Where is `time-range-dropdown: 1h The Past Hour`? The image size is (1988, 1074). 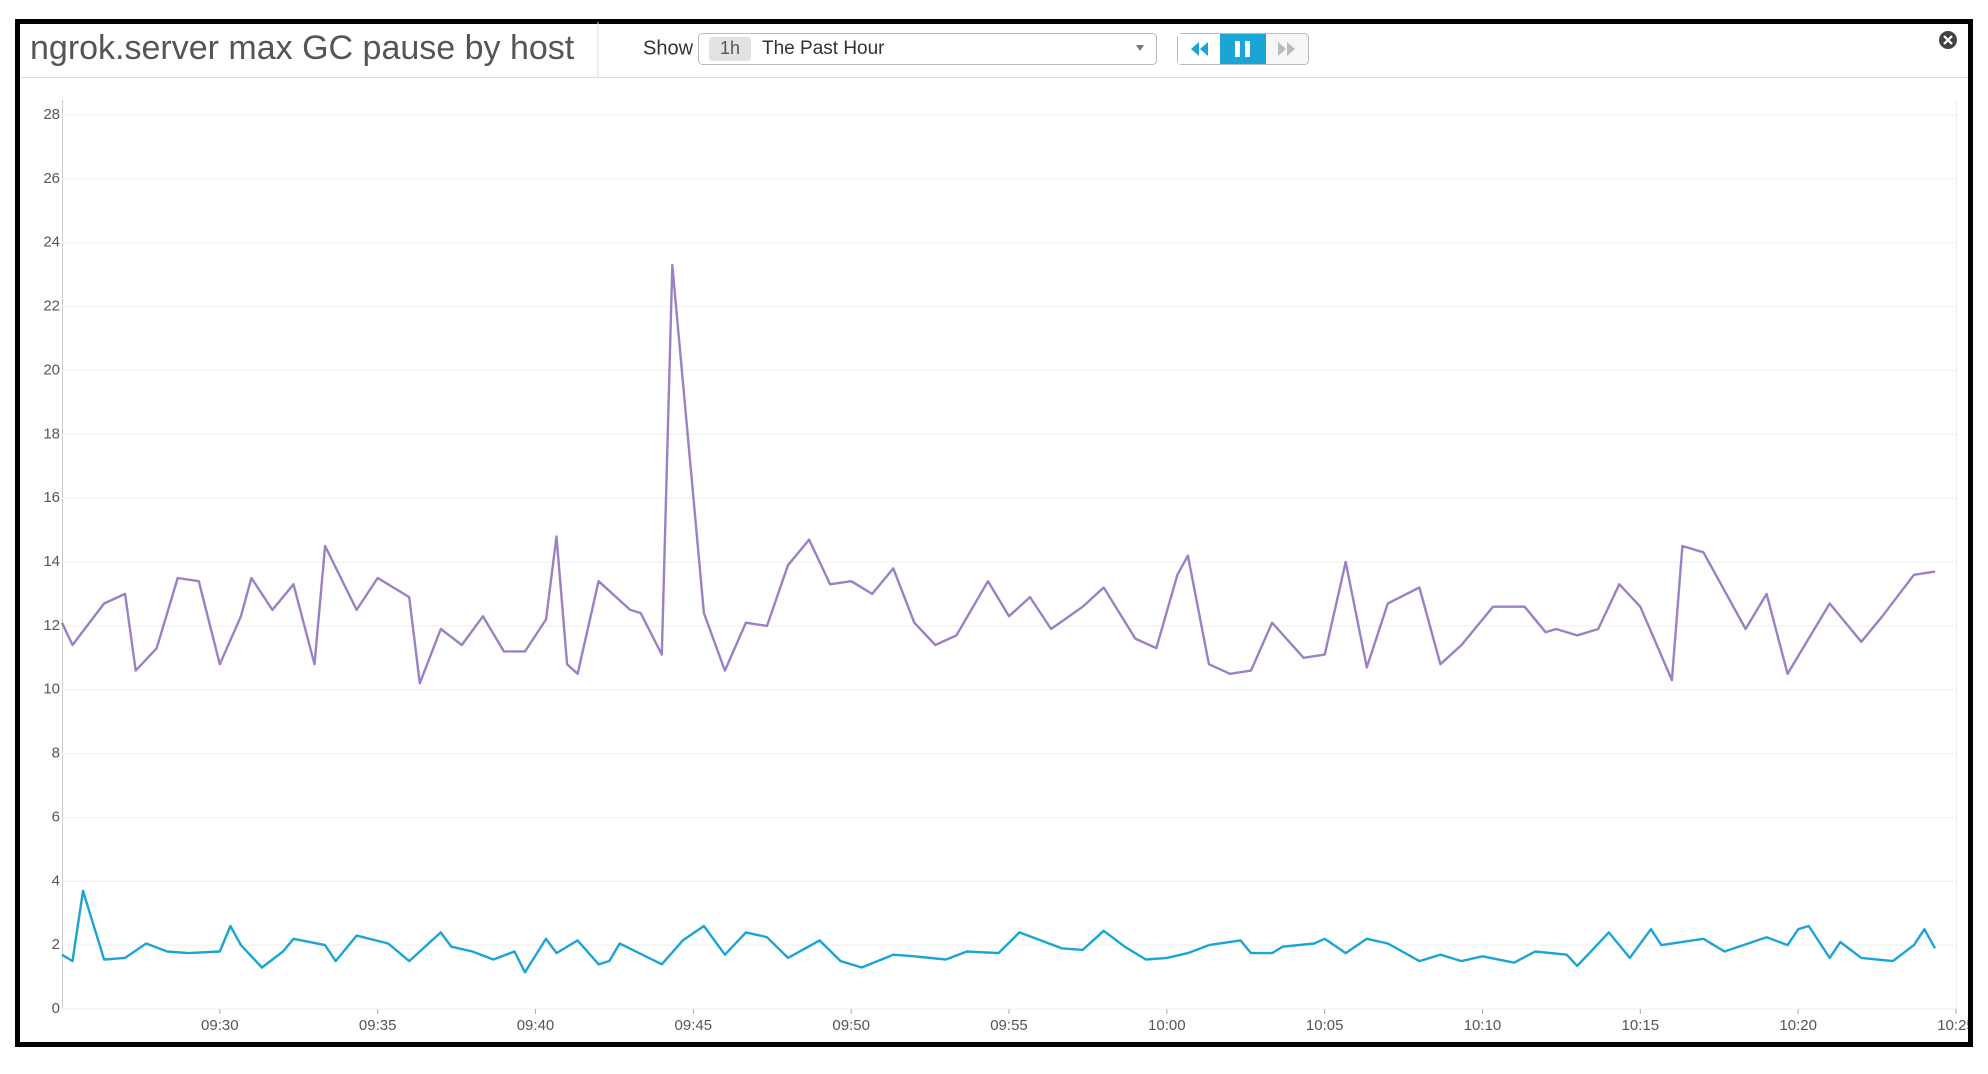
time-range-dropdown: 1h The Past Hour is located at coordinates (927, 49).